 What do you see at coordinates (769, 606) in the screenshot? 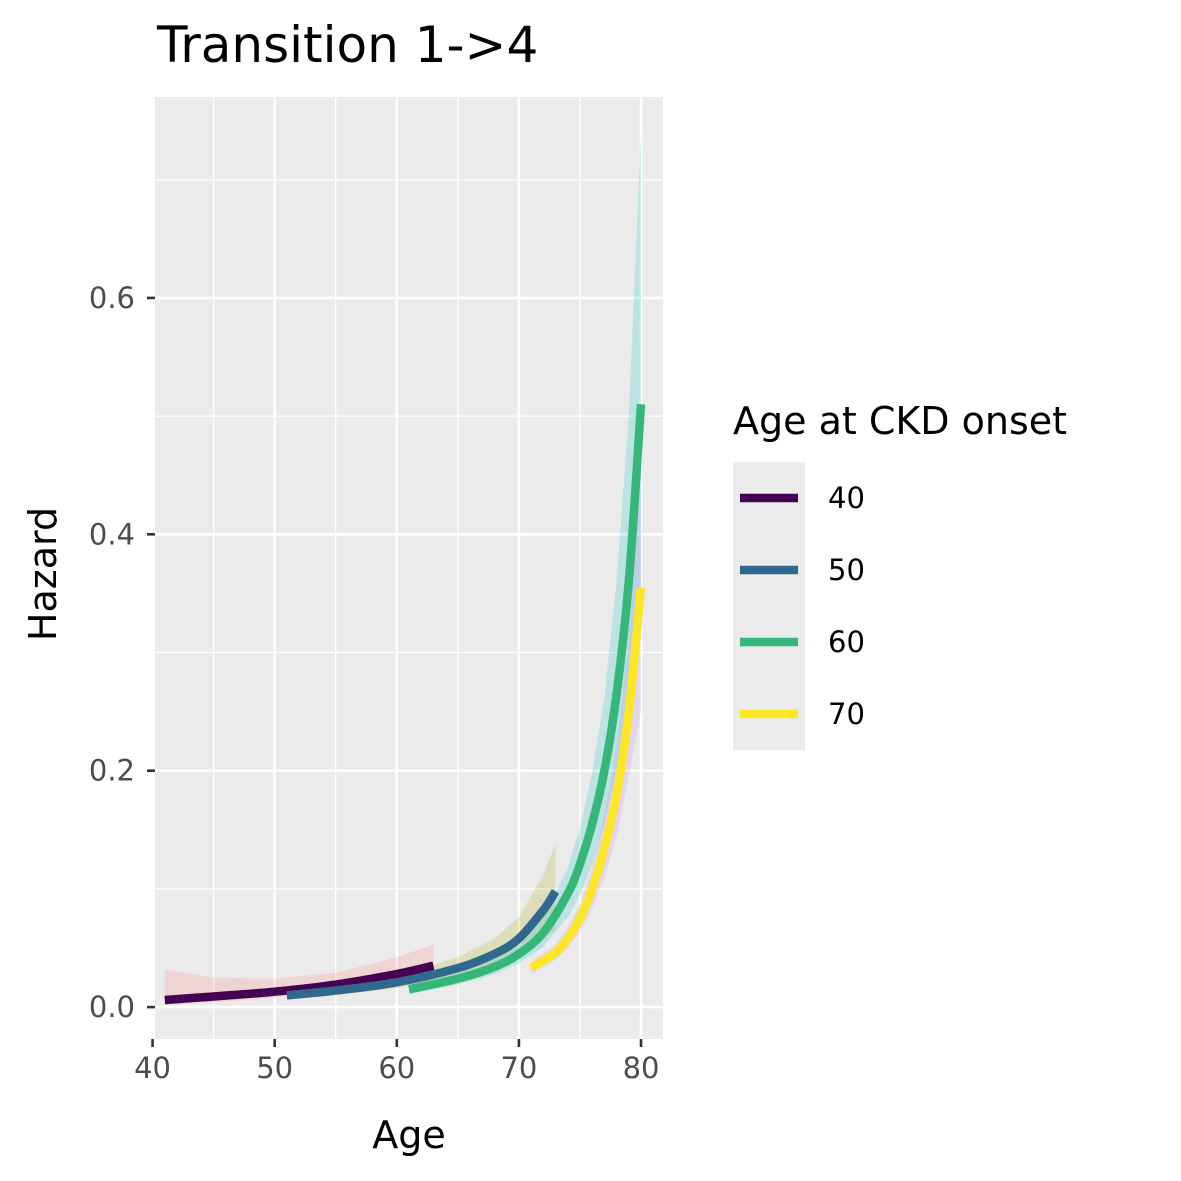
I see `legend-key-background` at bounding box center [769, 606].